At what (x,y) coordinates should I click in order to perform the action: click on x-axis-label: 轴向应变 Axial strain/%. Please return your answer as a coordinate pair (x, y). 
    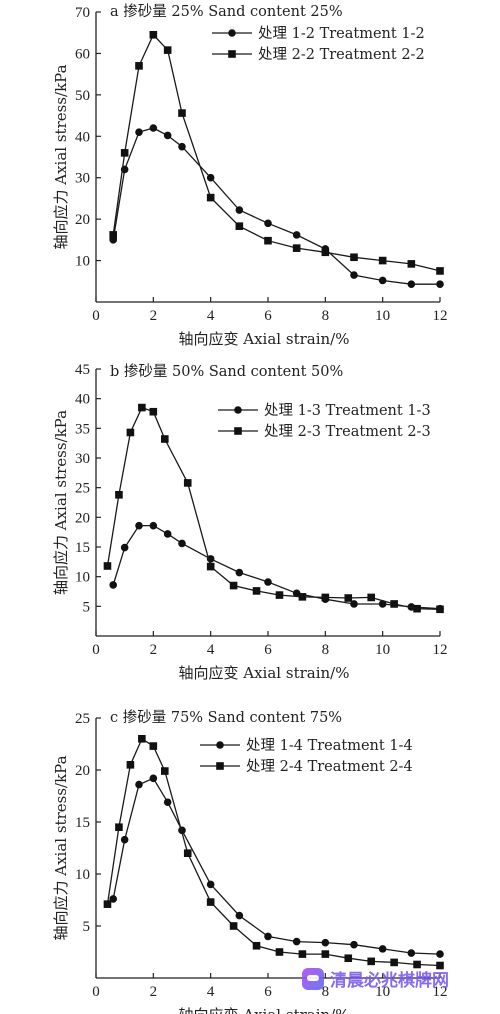
    Looking at the image, I should click on (264, 339).